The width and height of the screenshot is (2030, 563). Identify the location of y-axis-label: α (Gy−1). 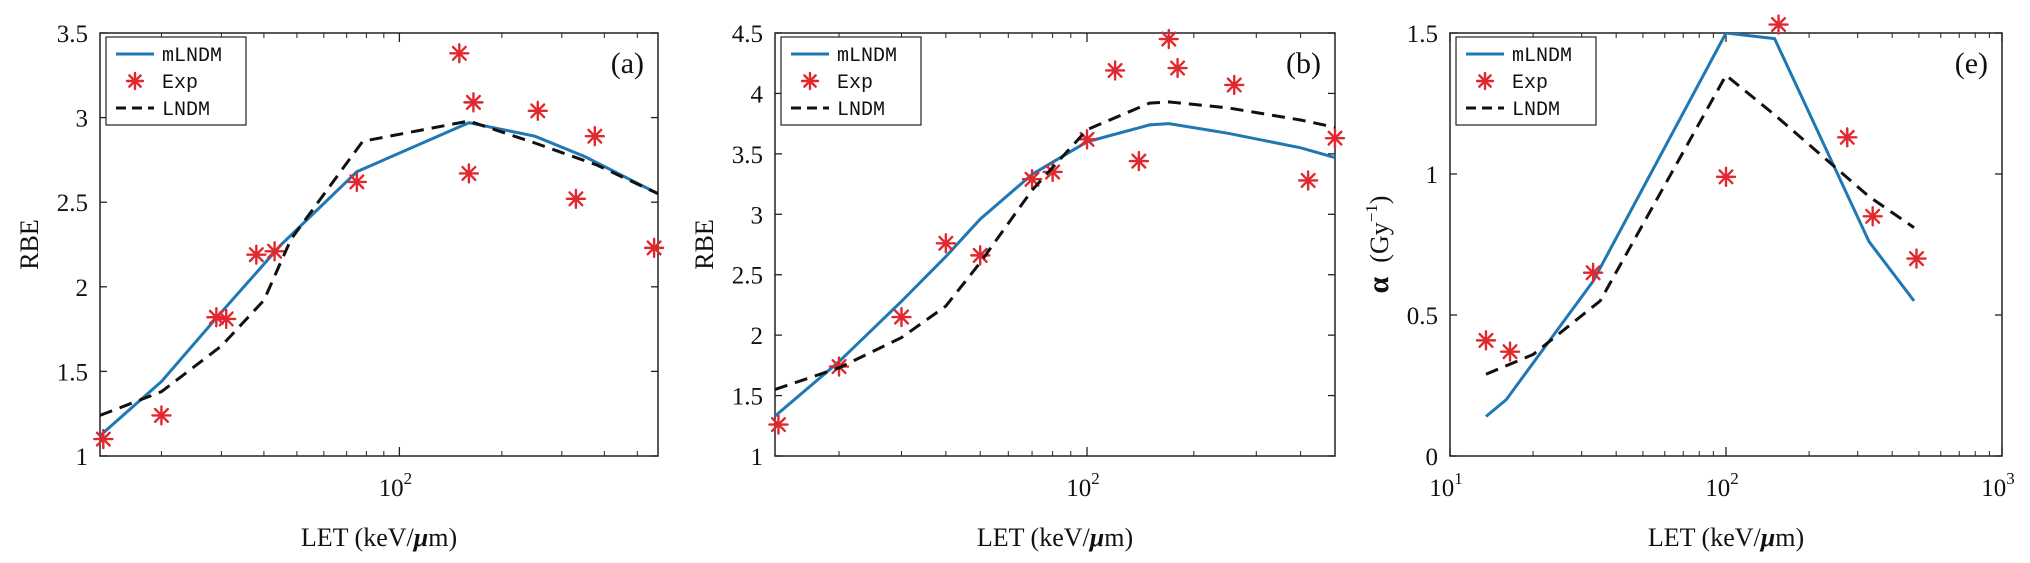
(1378, 245).